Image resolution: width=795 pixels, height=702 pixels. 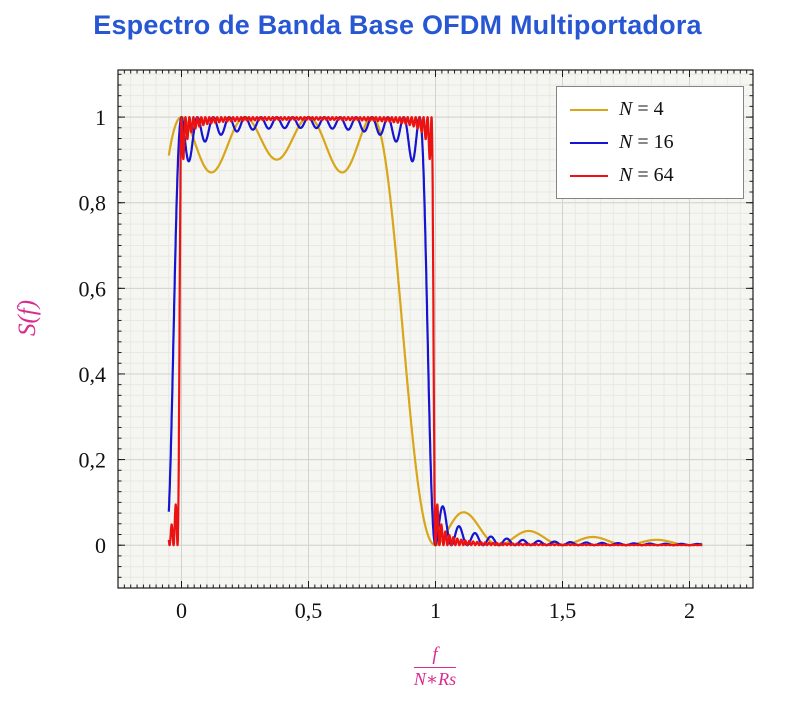 I want to click on y-tick-label: 0,4, so click(x=93, y=374).